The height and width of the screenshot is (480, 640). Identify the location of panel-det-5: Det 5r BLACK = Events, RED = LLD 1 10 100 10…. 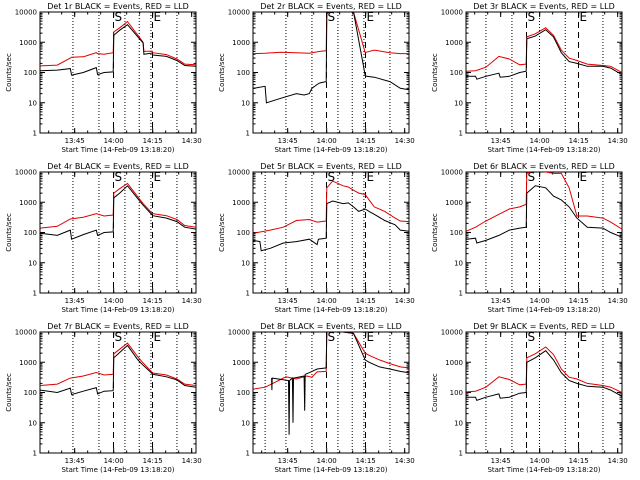
(316, 238).